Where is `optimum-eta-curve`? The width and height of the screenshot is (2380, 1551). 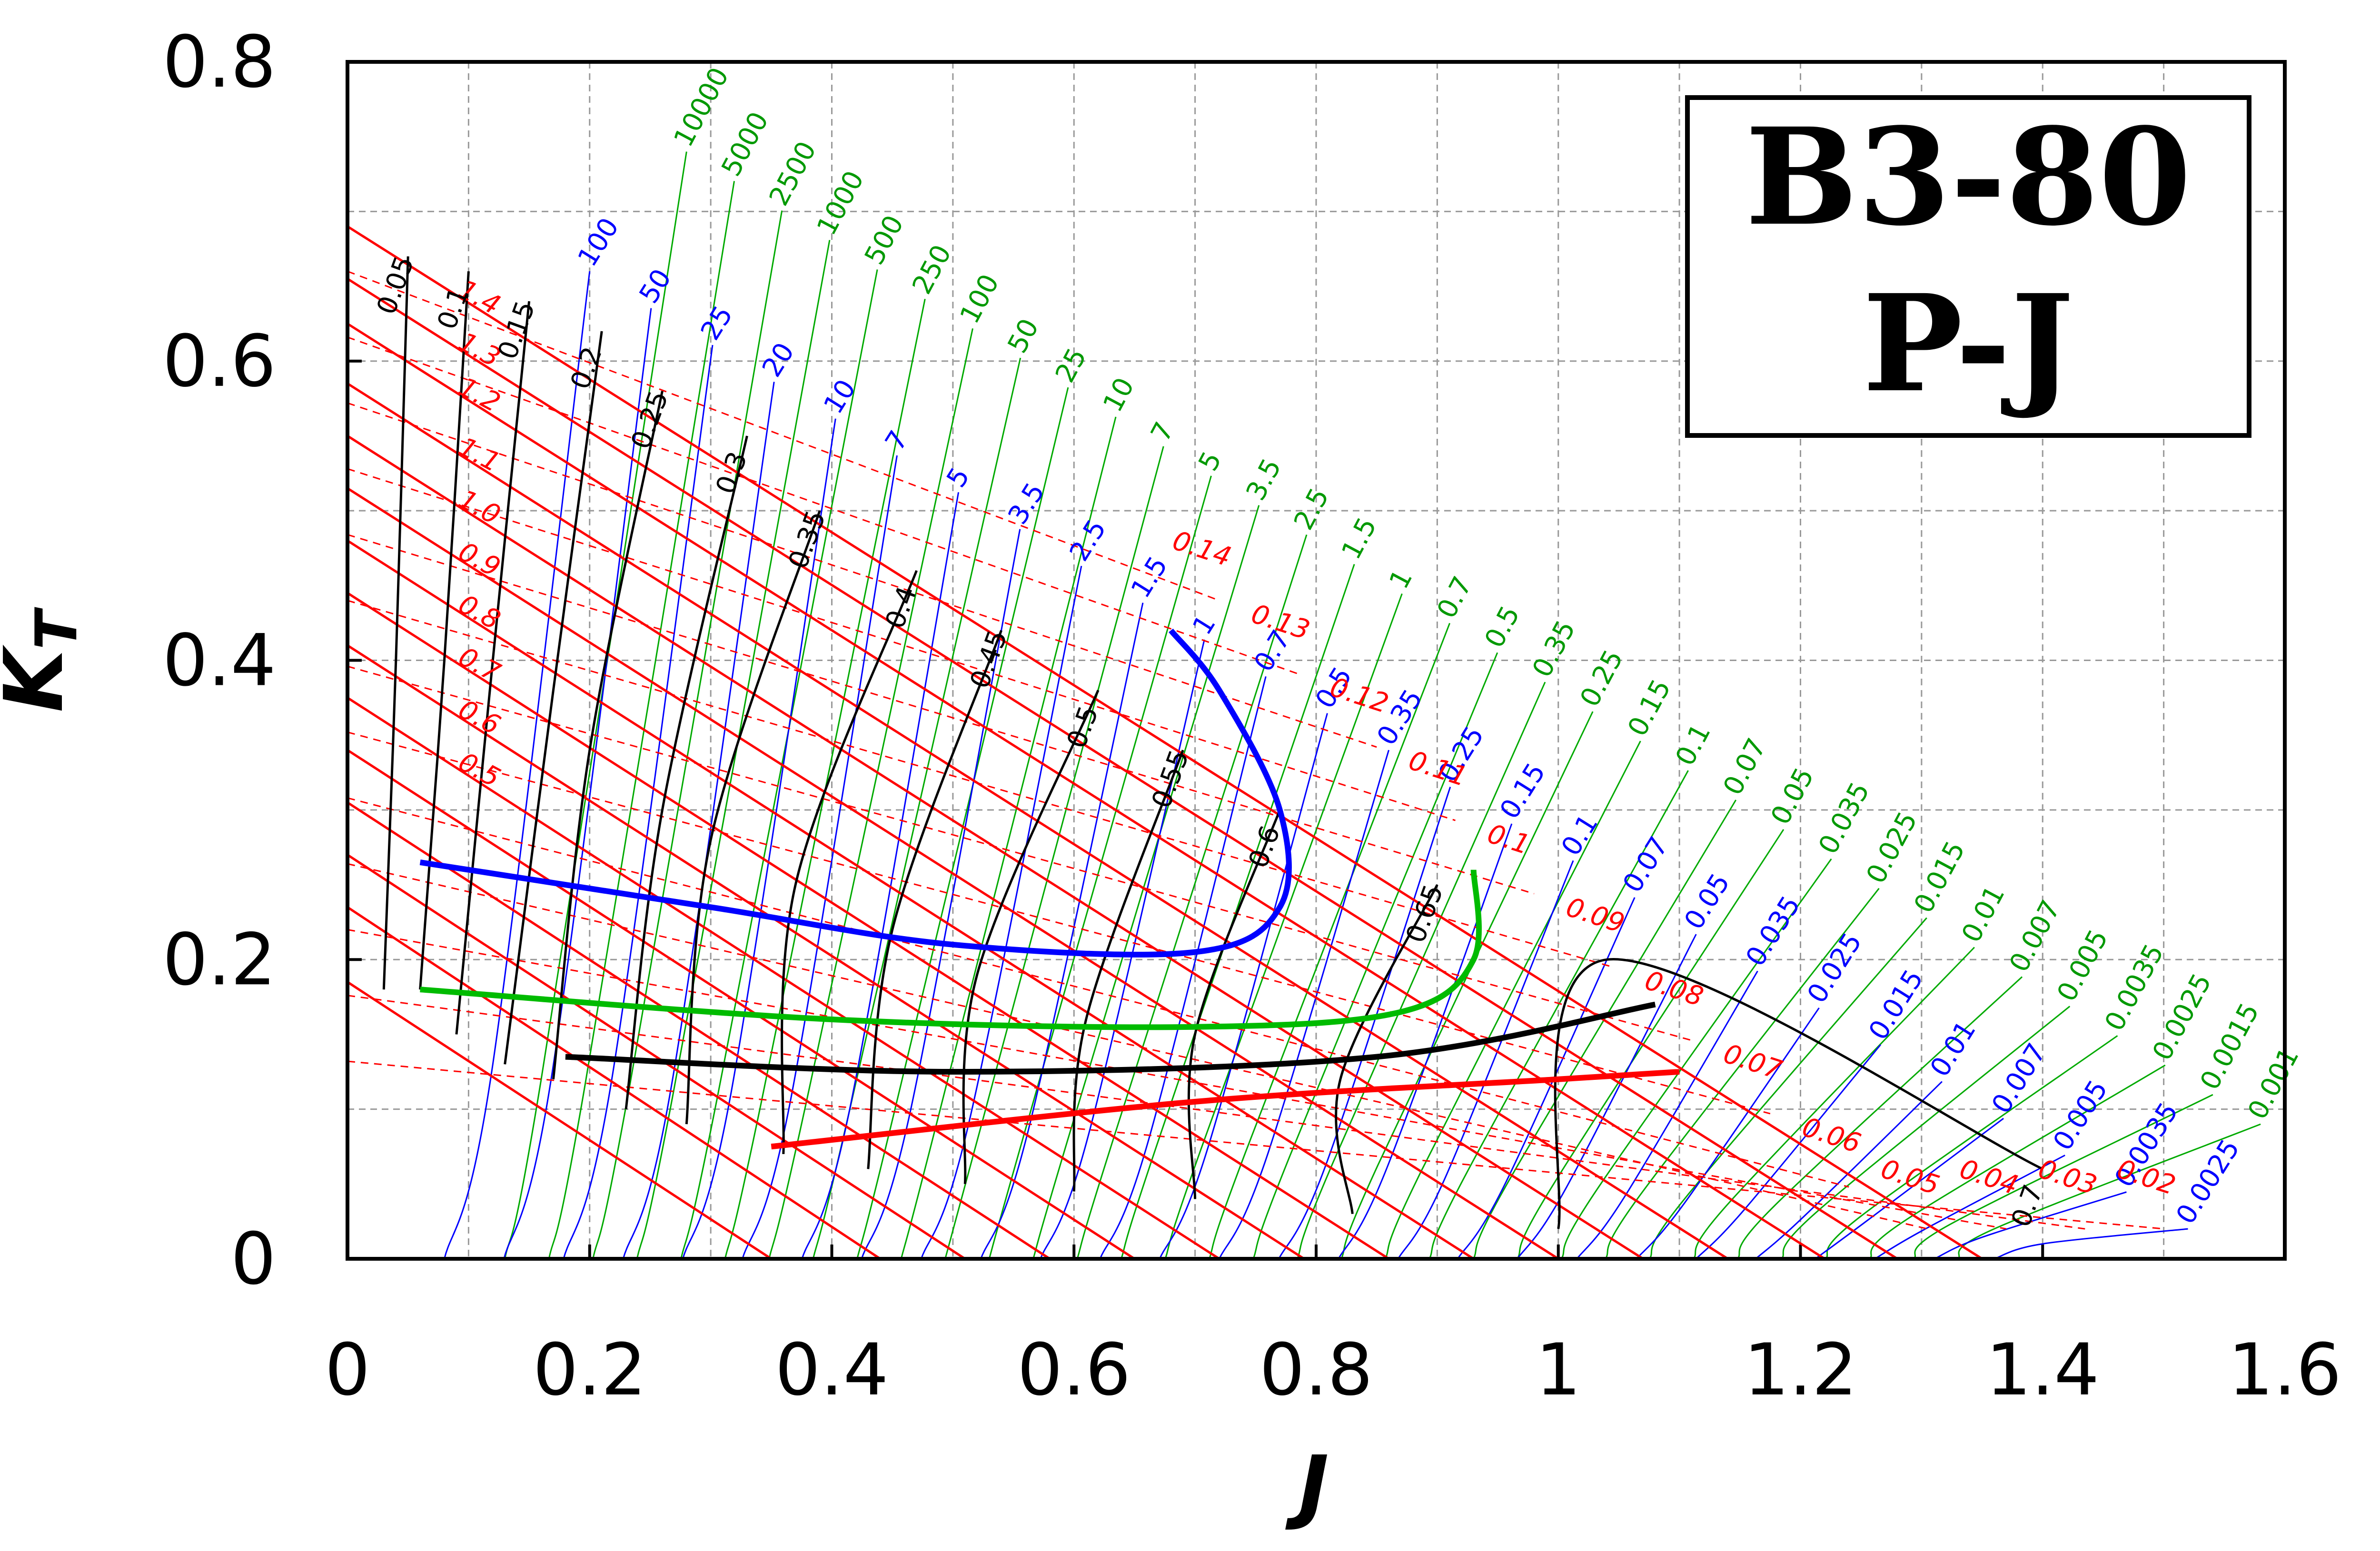 optimum-eta-curve is located at coordinates (1110, 1038).